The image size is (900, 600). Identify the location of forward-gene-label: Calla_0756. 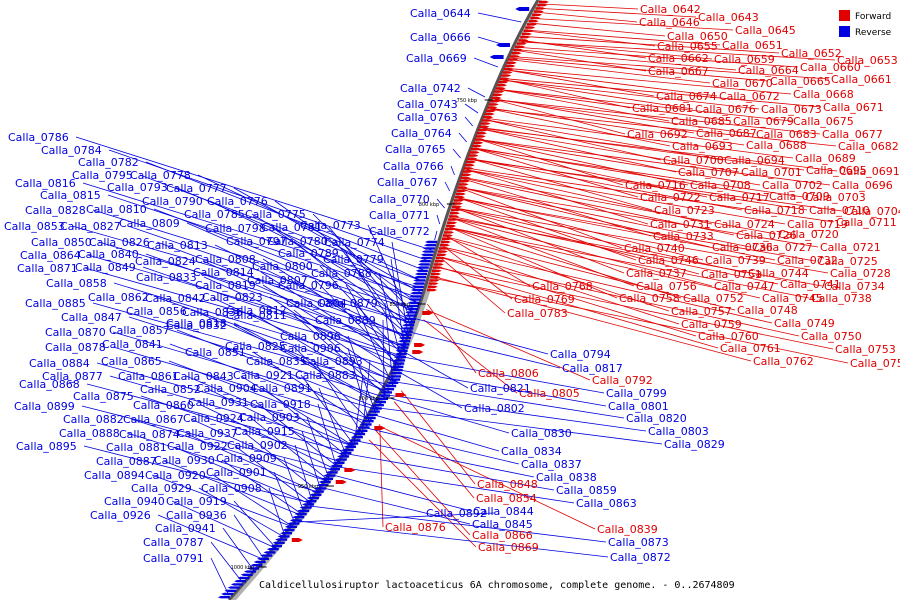
(666, 286).